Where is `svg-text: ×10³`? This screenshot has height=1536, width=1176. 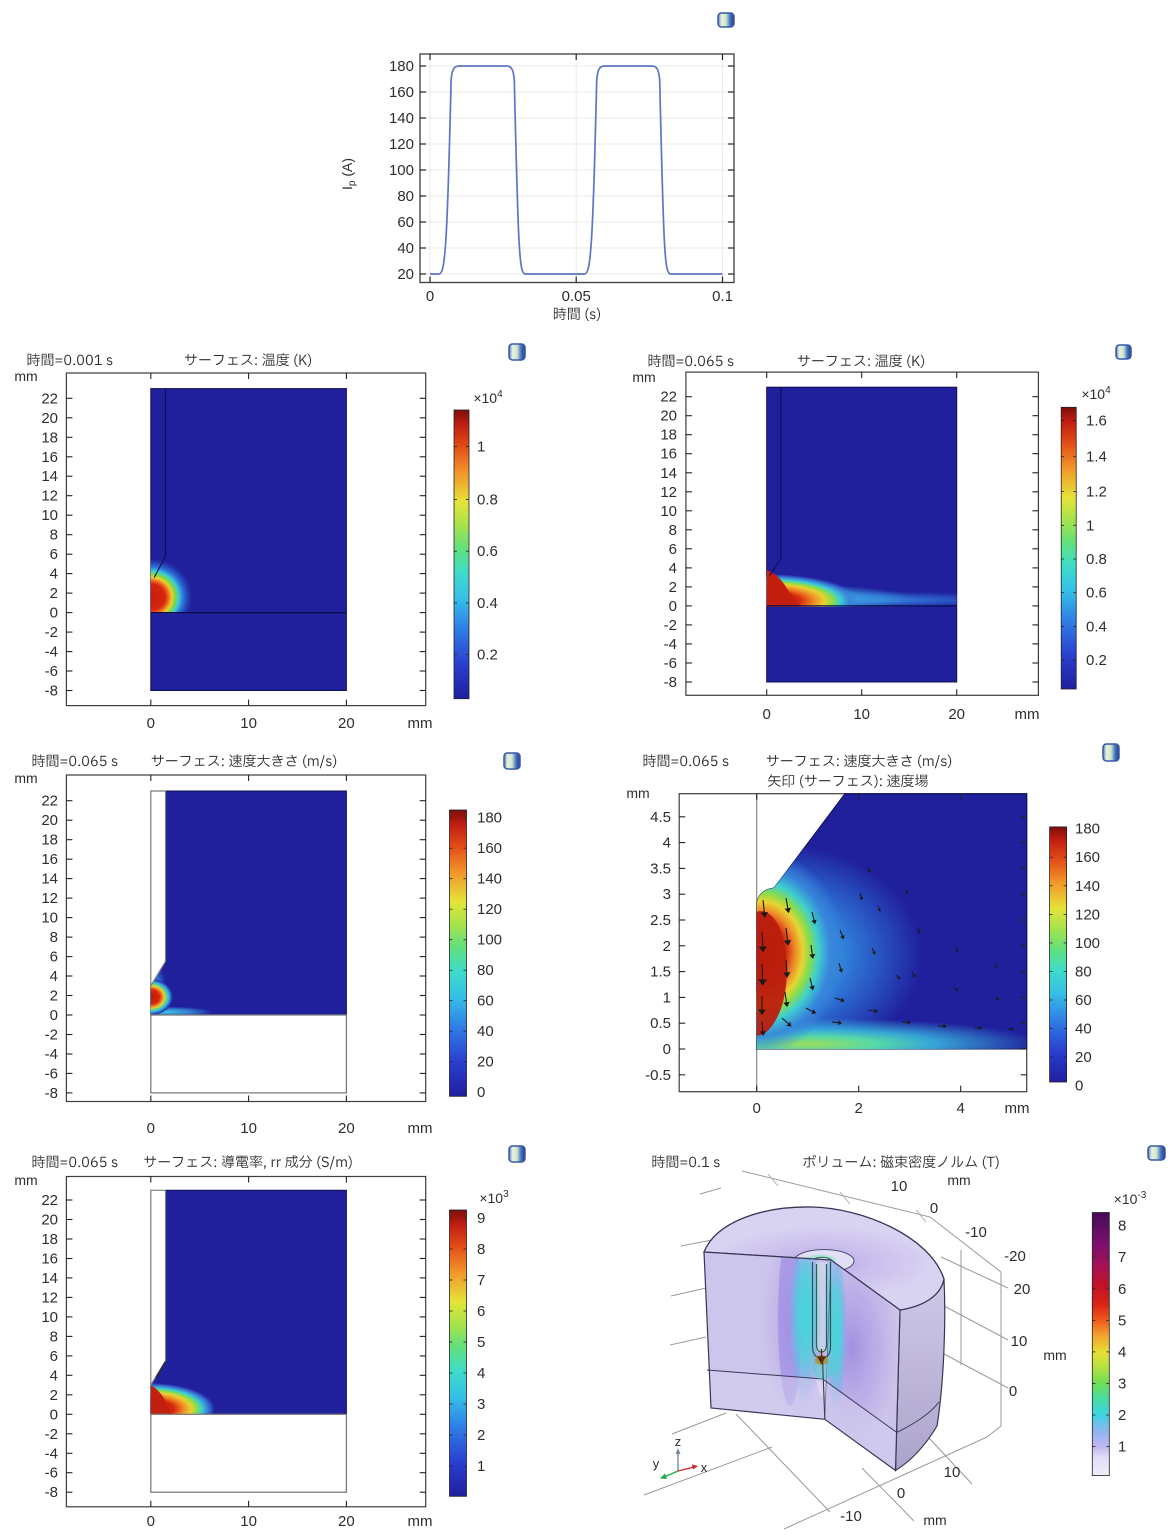 svg-text: ×10³ is located at coordinates (494, 1197).